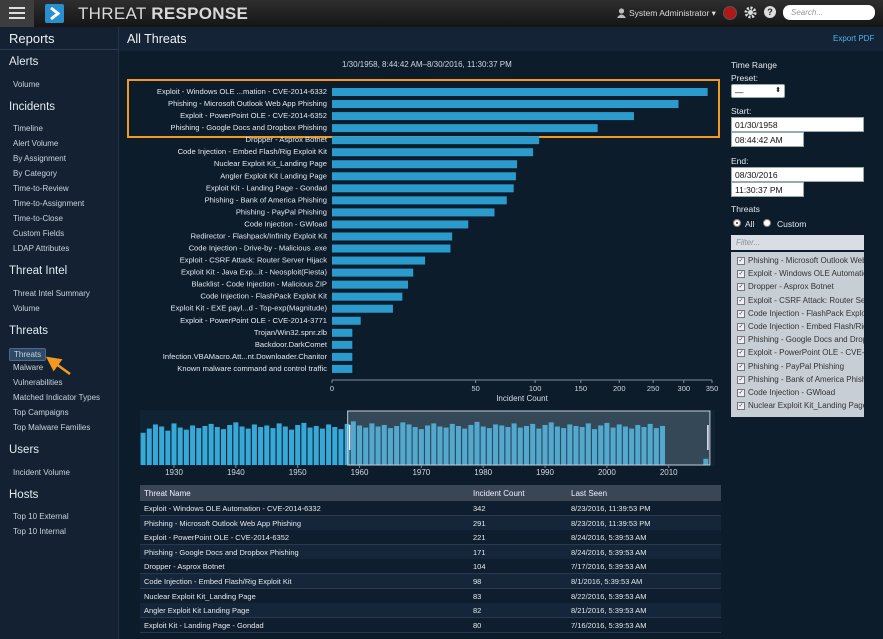 This screenshot has width=883, height=639. I want to click on help-icon: ?, so click(770, 12).